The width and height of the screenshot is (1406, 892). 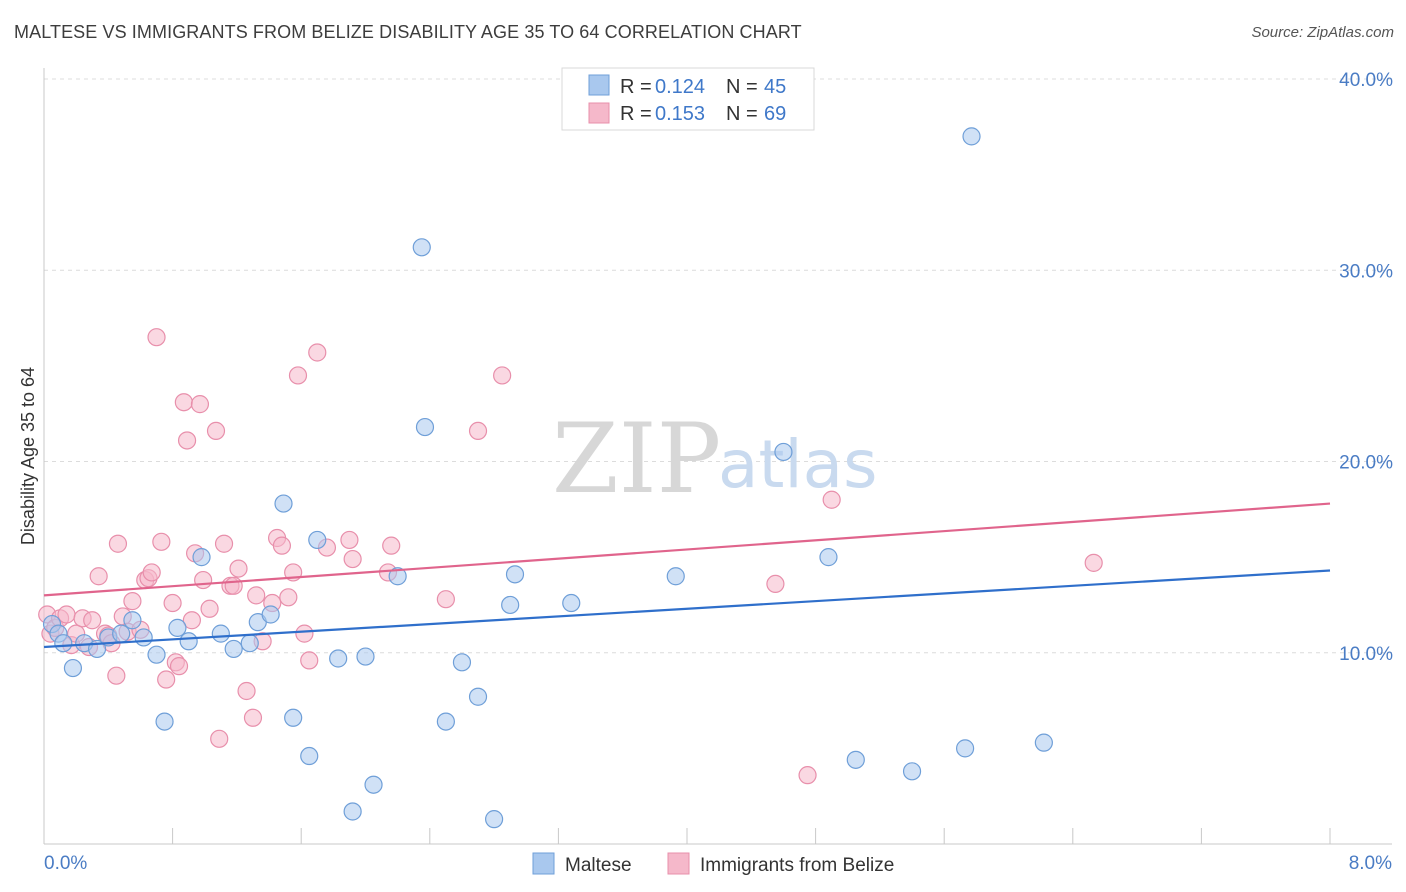 What do you see at coordinates (599, 85) in the screenshot?
I see `legend-maltese-swatch` at bounding box center [599, 85].